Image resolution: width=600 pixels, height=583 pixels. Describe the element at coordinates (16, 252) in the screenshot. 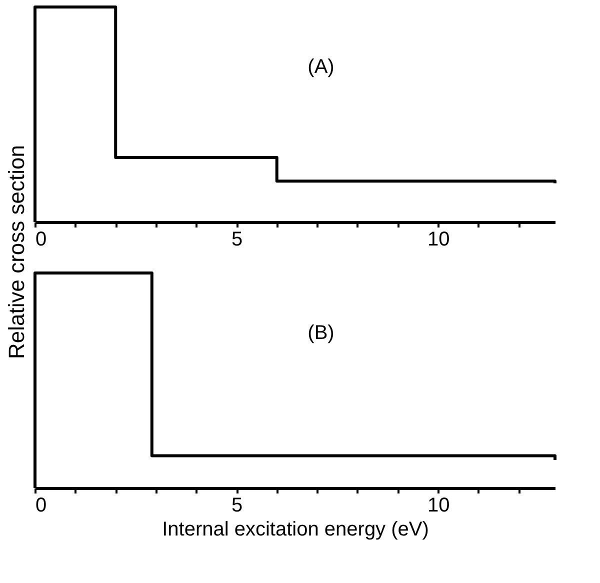

I see `y-axis-title: Relative cross section` at that location.